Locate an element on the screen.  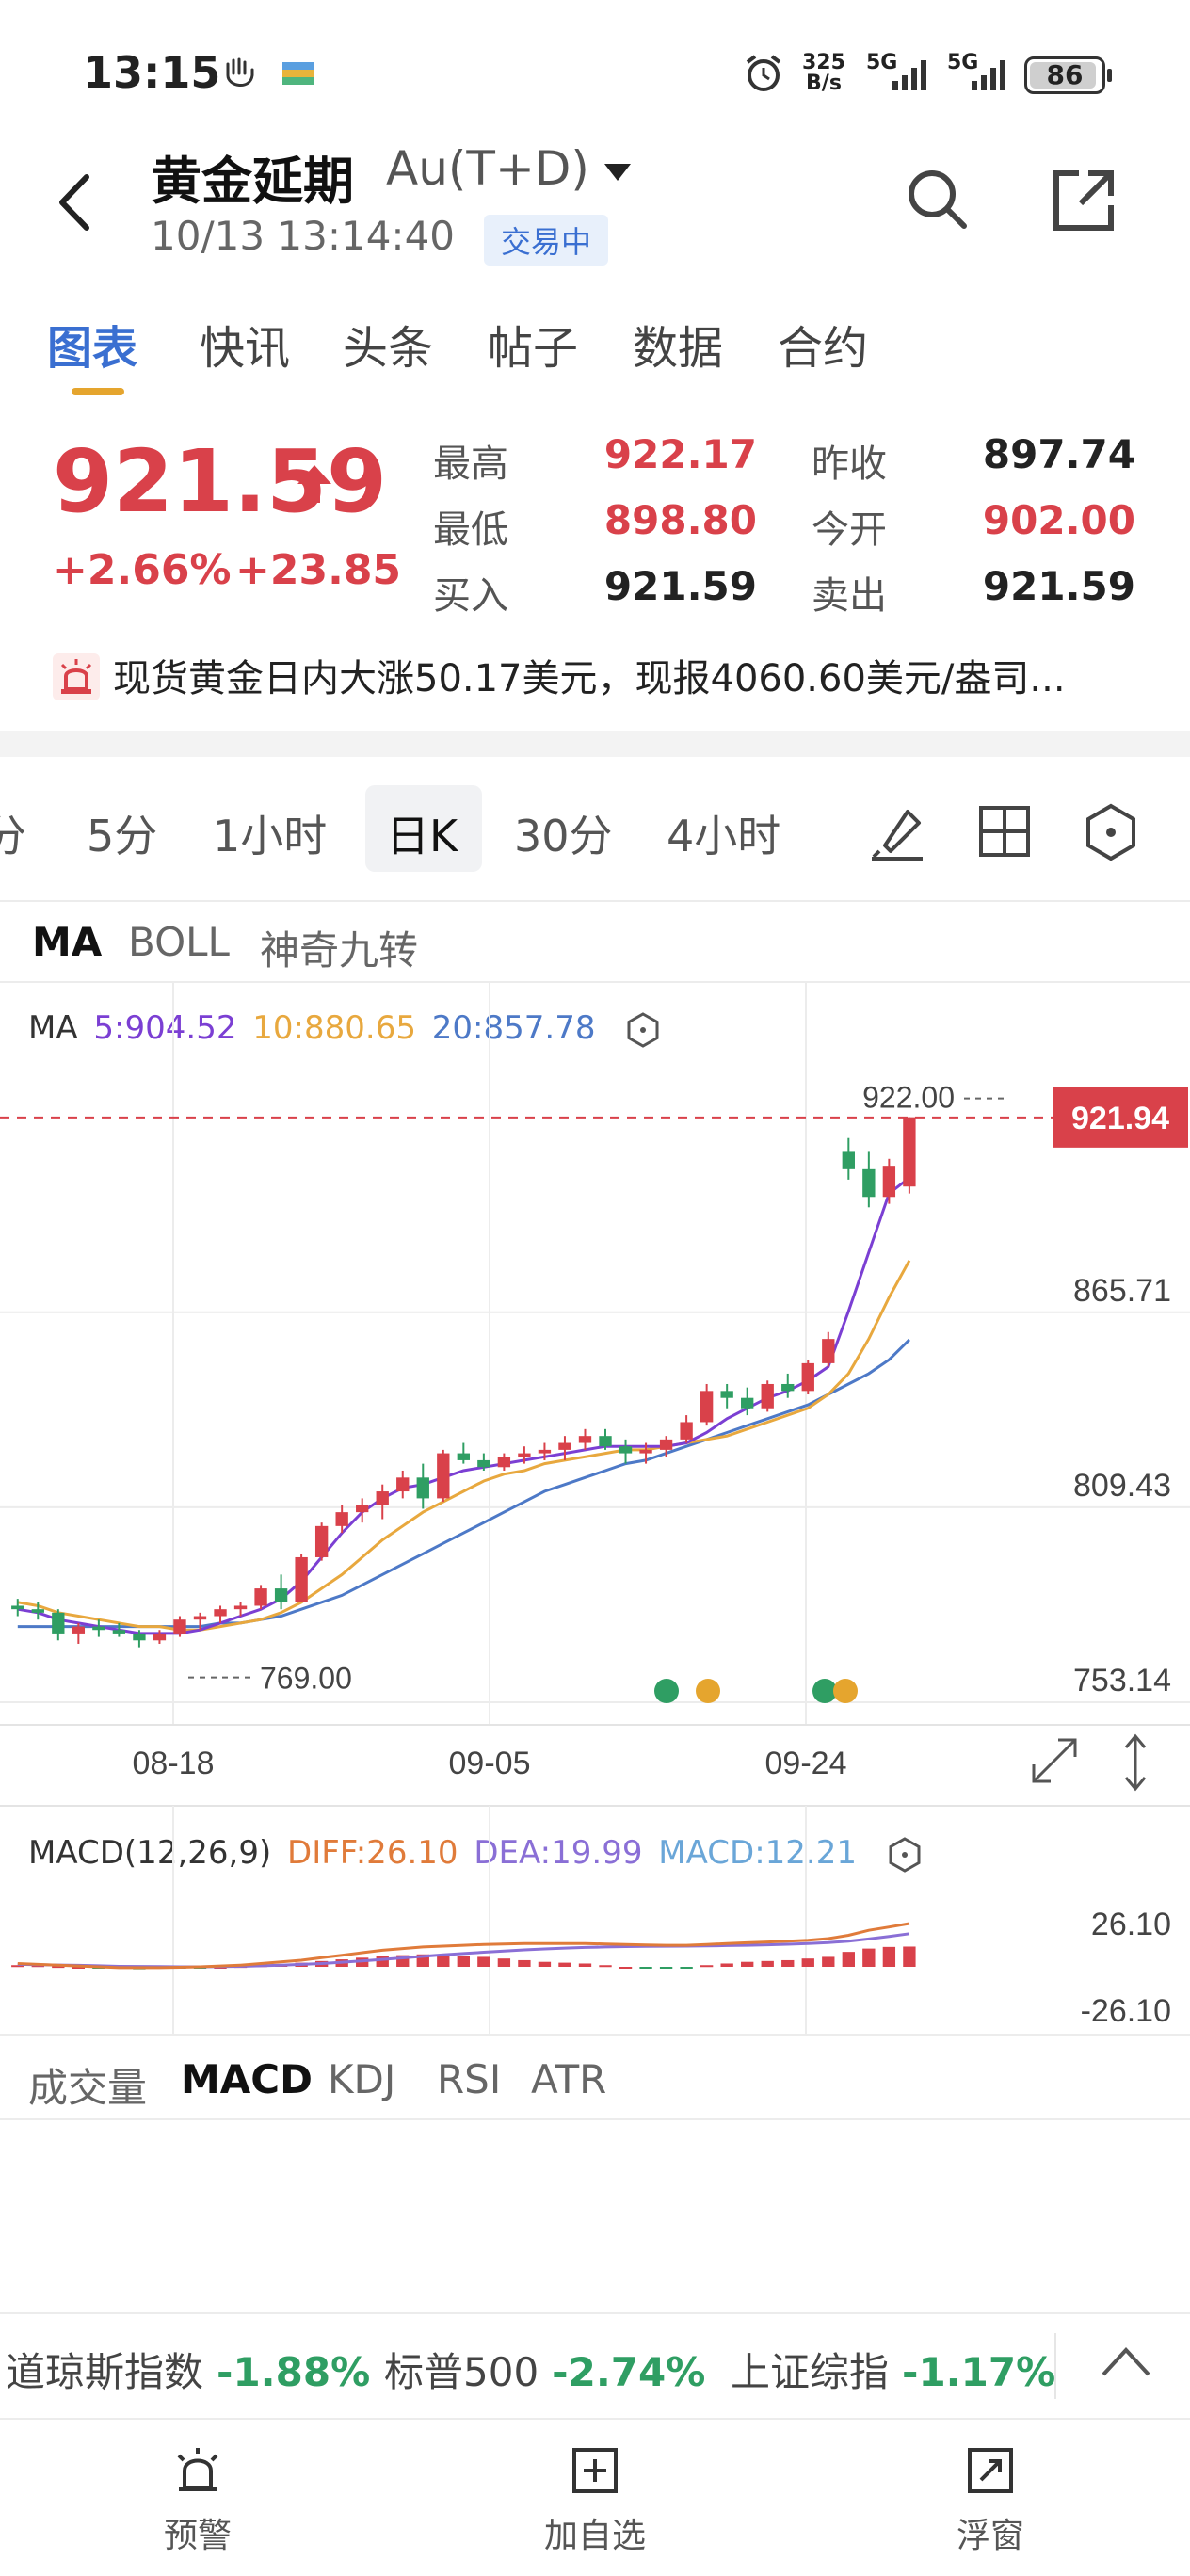
draw-pen-icon is located at coordinates (897, 833).